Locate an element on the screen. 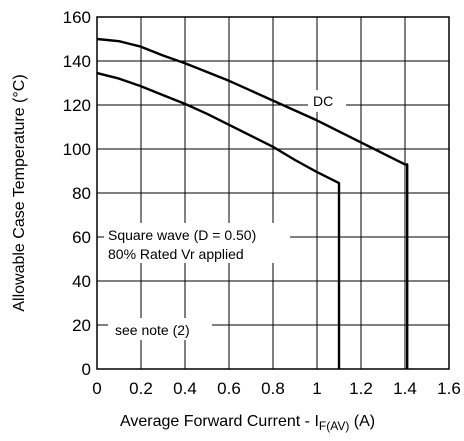 The image size is (464, 441). y-axis-label: Allowable Case Temperature (°C) is located at coordinates (19, 192).